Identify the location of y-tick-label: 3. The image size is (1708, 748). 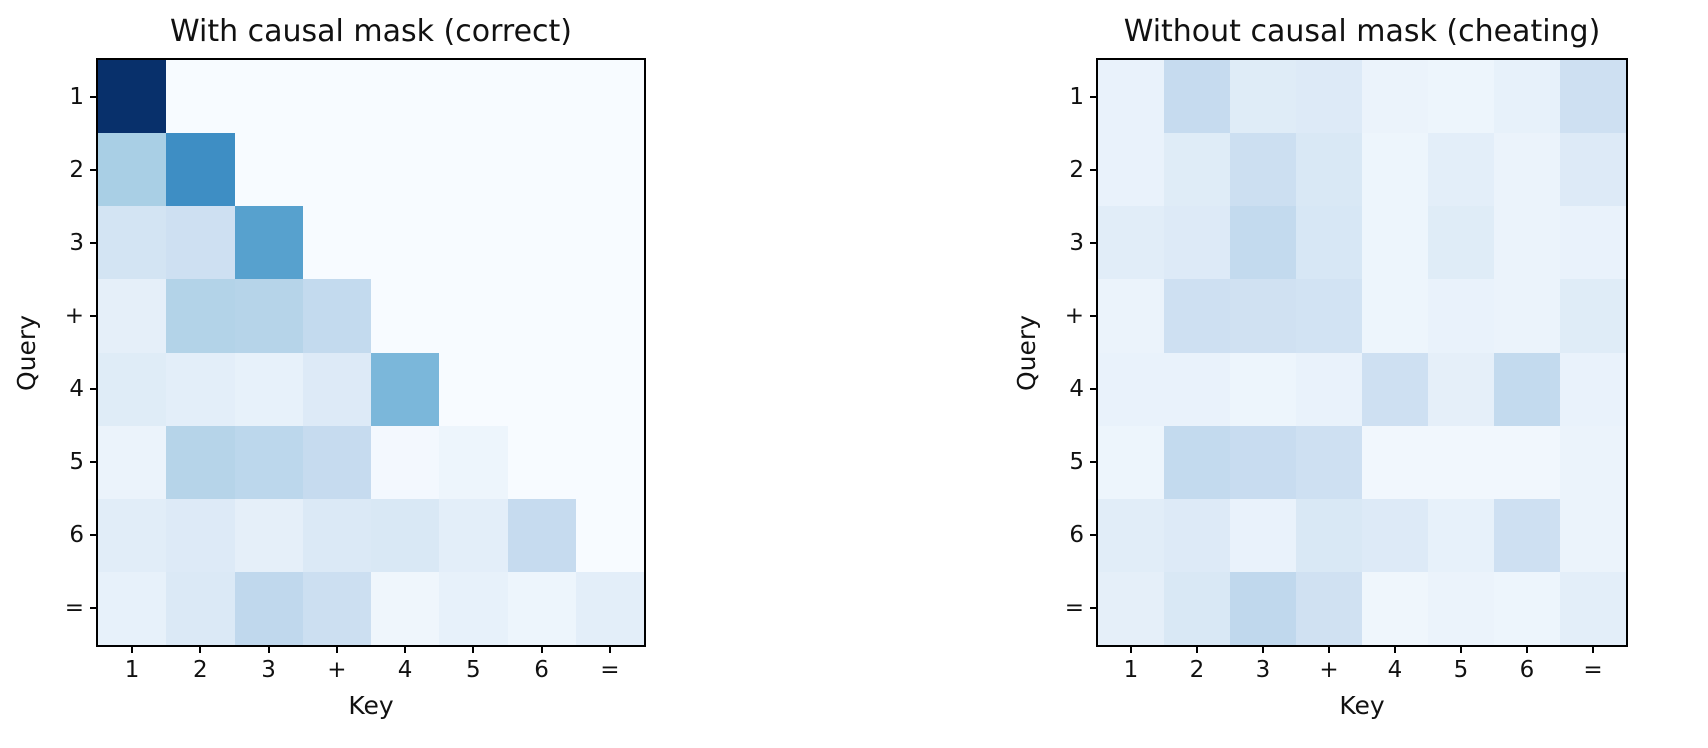
(1076, 242).